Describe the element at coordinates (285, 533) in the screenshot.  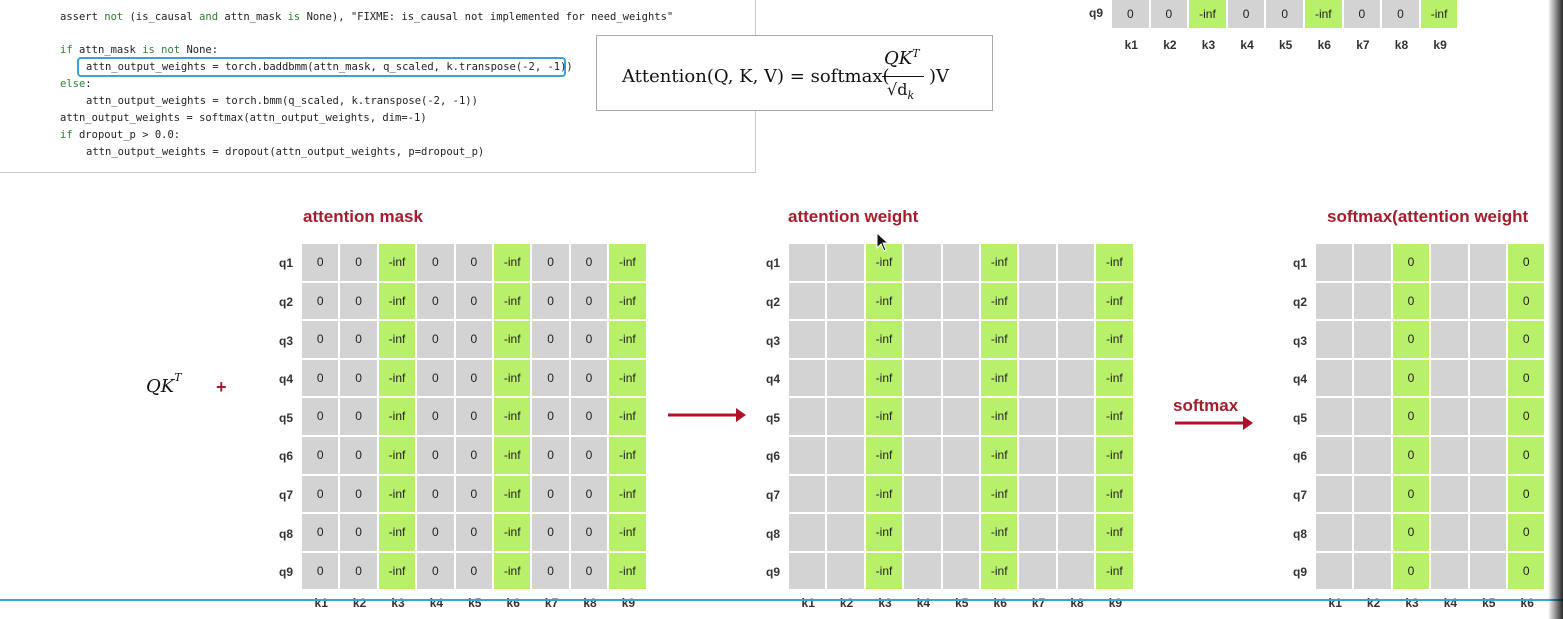
I see `row-label: q8` at that location.